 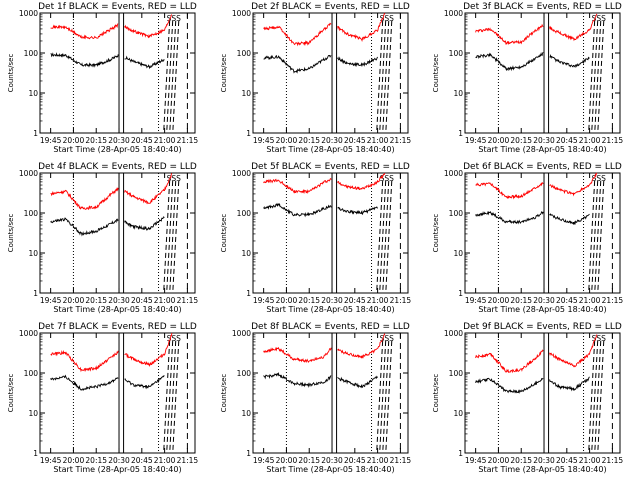 I want to click on panel-title: Det 6f BLACK = Events, RED = LLD, so click(x=542, y=167).